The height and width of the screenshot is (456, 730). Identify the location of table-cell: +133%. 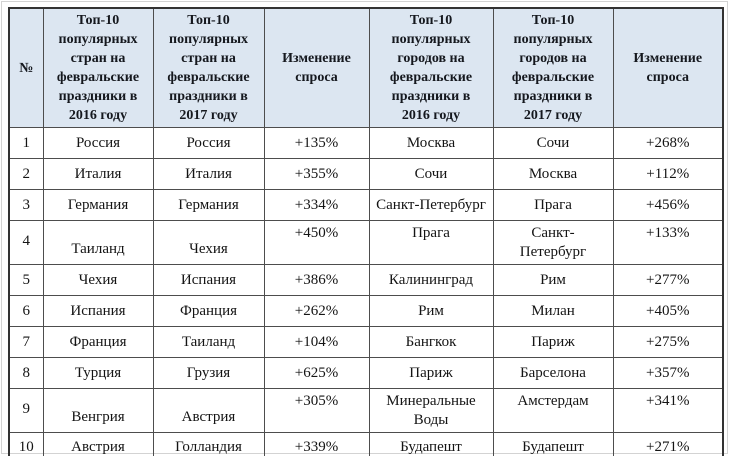
(668, 242).